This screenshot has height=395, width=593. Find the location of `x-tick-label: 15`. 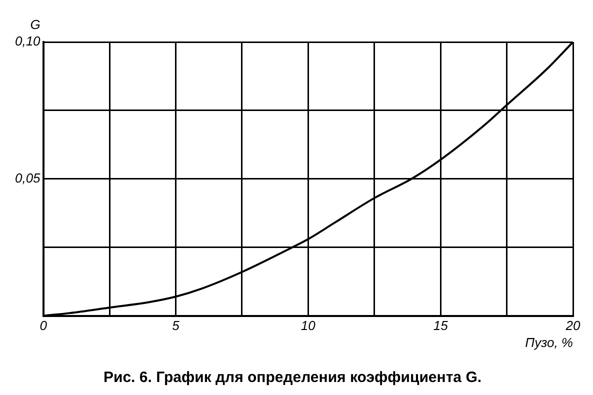

x-tick-label: 15 is located at coordinates (441, 326).